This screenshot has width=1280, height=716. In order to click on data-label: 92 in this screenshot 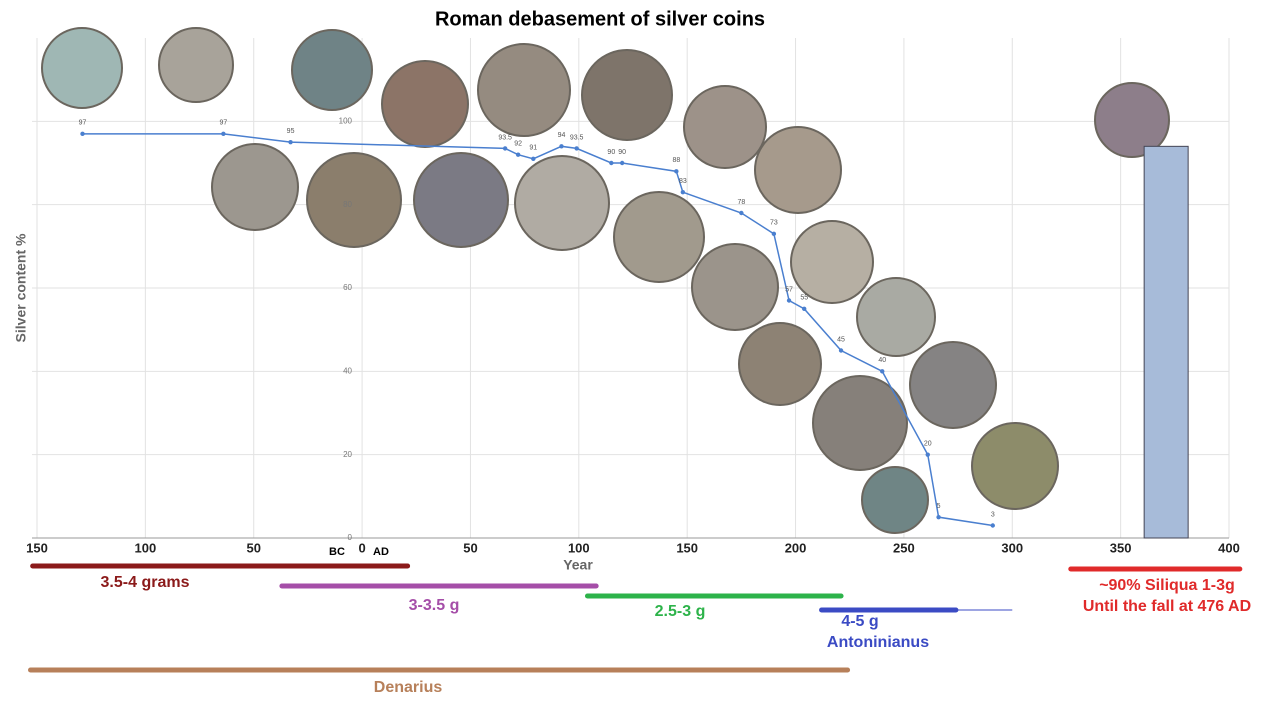, I will do `click(518, 144)`.